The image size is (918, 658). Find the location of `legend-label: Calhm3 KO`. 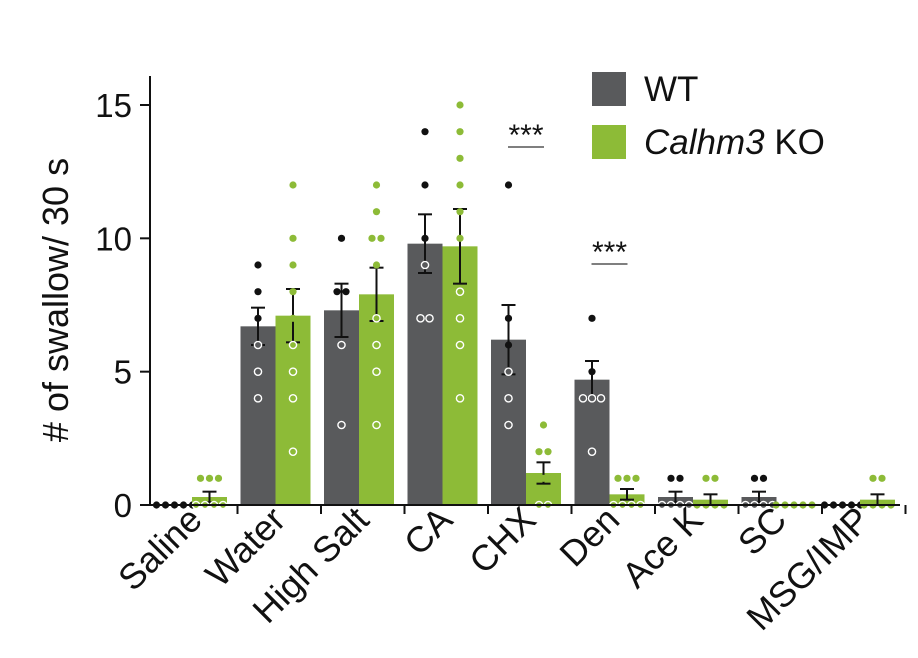

legend-label: Calhm3 KO is located at coordinates (734, 142).